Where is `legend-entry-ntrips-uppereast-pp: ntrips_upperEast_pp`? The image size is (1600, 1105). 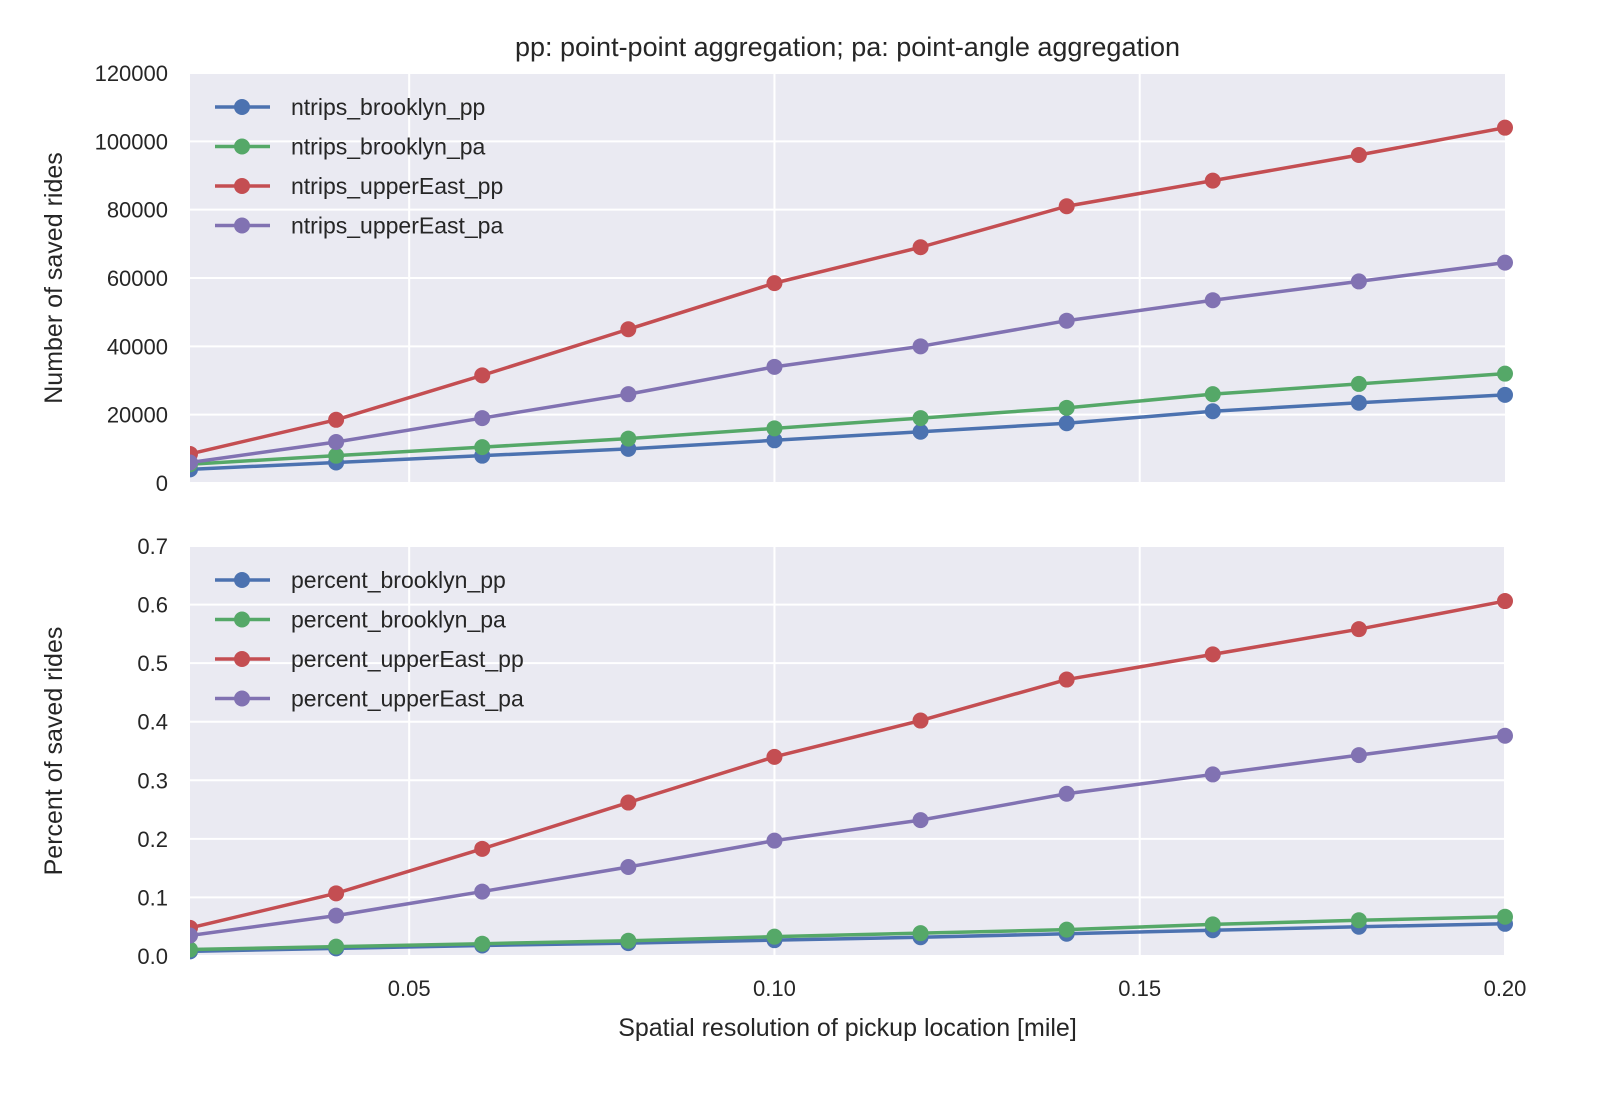
legend-entry-ntrips-uppereast-pp: ntrips_upperEast_pp is located at coordinates (397, 186).